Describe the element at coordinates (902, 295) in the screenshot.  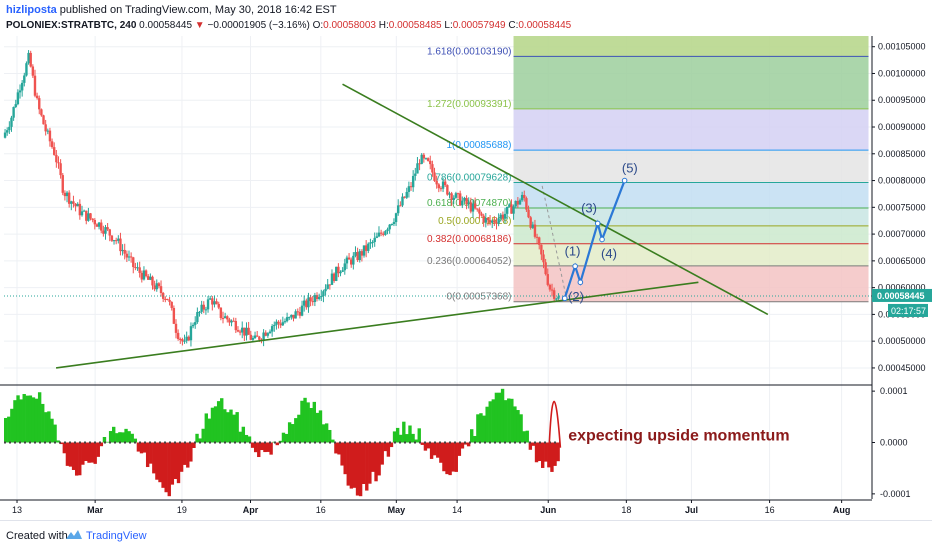
I see `last-price-badge` at that location.